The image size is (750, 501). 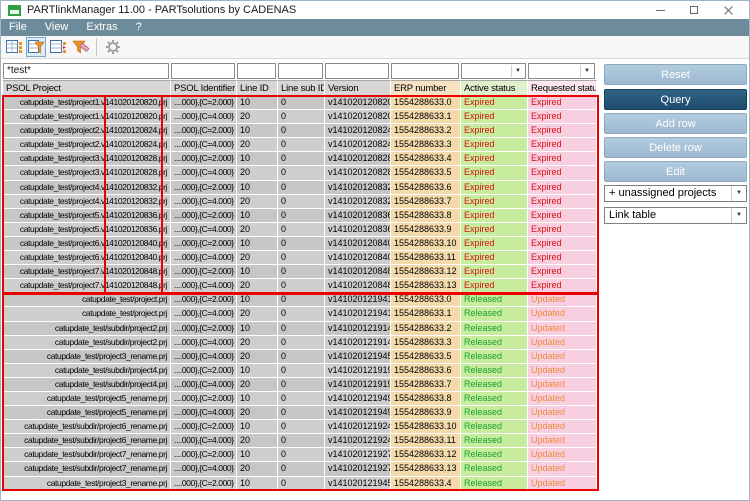 What do you see at coordinates (358, 427) in the screenshot?
I see `table-cell: v141020121924` at bounding box center [358, 427].